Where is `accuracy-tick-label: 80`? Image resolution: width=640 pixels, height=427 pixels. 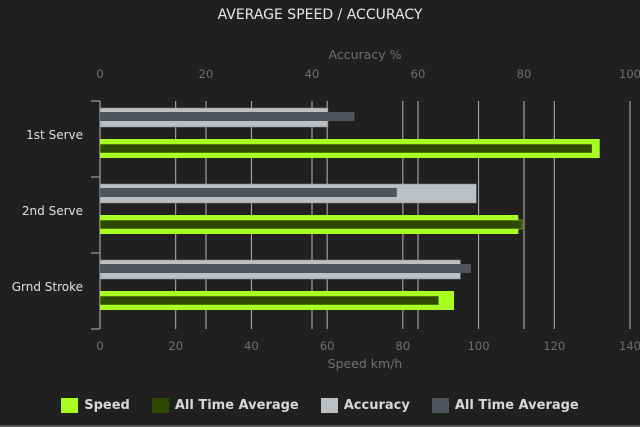 accuracy-tick-label: 80 is located at coordinates (524, 74).